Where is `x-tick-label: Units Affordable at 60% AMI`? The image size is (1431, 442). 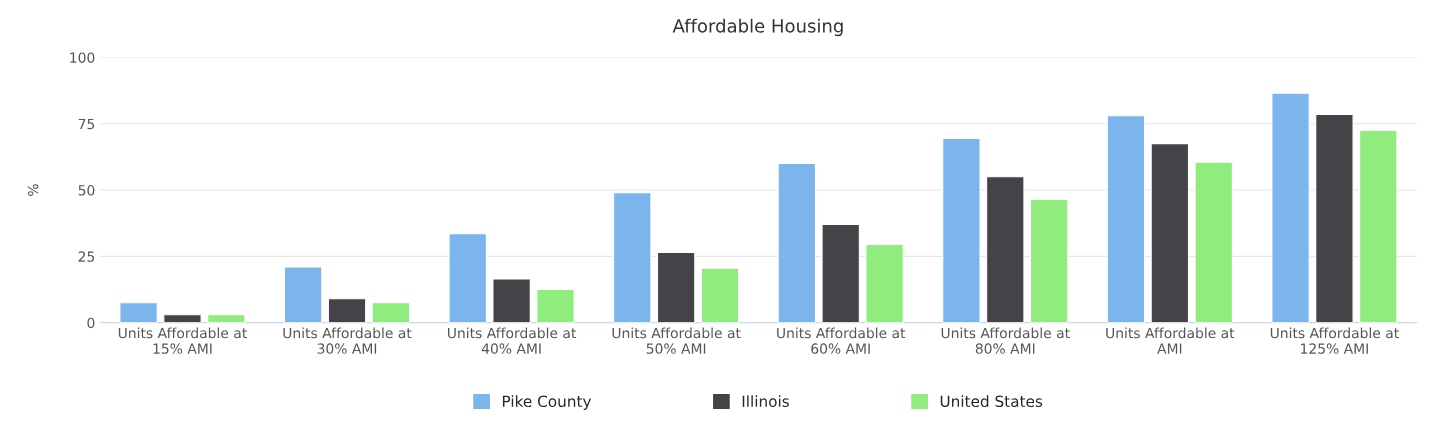
x-tick-label: Units Affordable at 60% AMI is located at coordinates (841, 340).